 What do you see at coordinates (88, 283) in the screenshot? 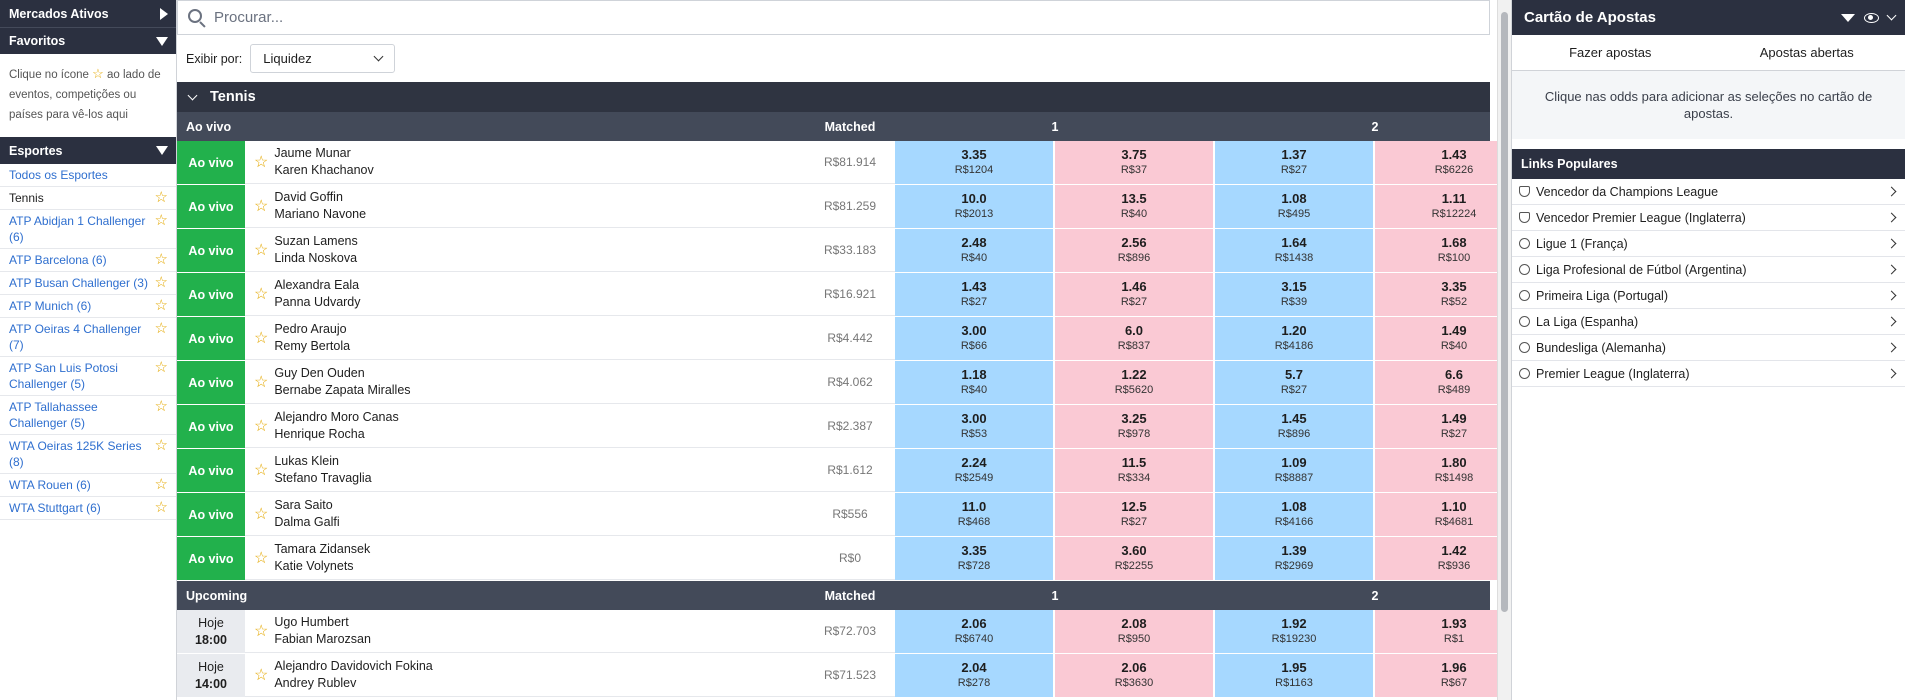
I see `sidebar-item: ATP Busan Challenger (3) ☆` at bounding box center [88, 283].